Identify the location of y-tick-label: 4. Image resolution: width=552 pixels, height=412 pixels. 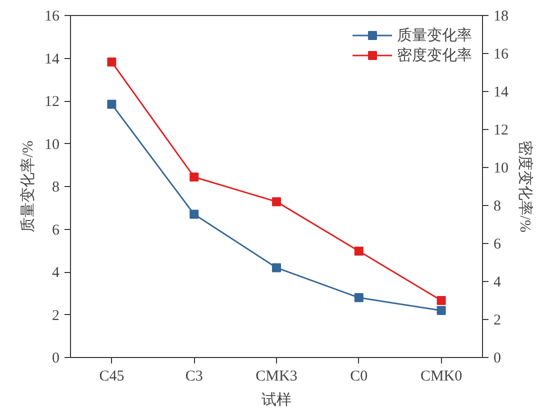
(56, 273).